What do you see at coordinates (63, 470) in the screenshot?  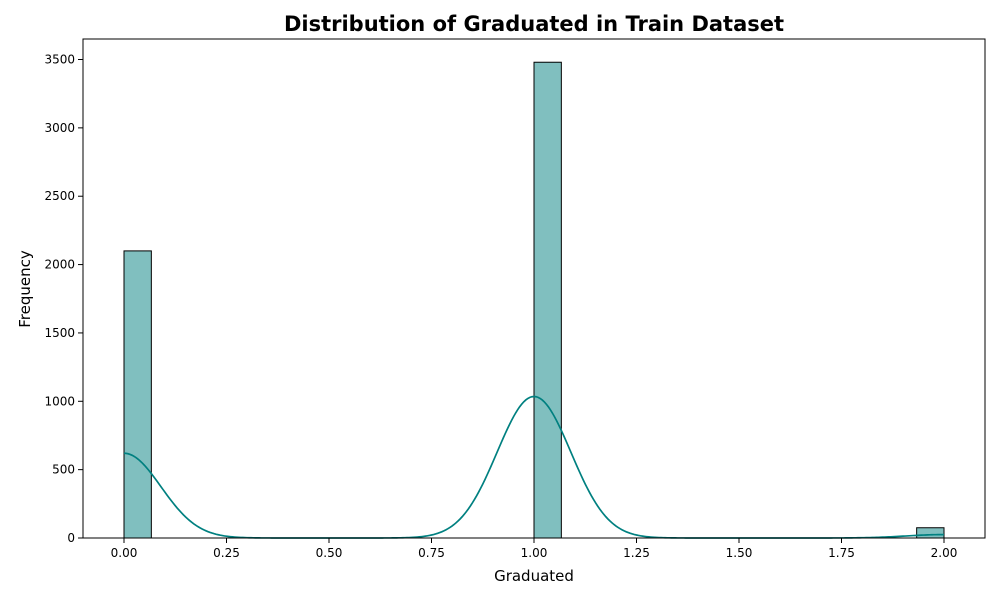 I see `y-tick-label: 500` at bounding box center [63, 470].